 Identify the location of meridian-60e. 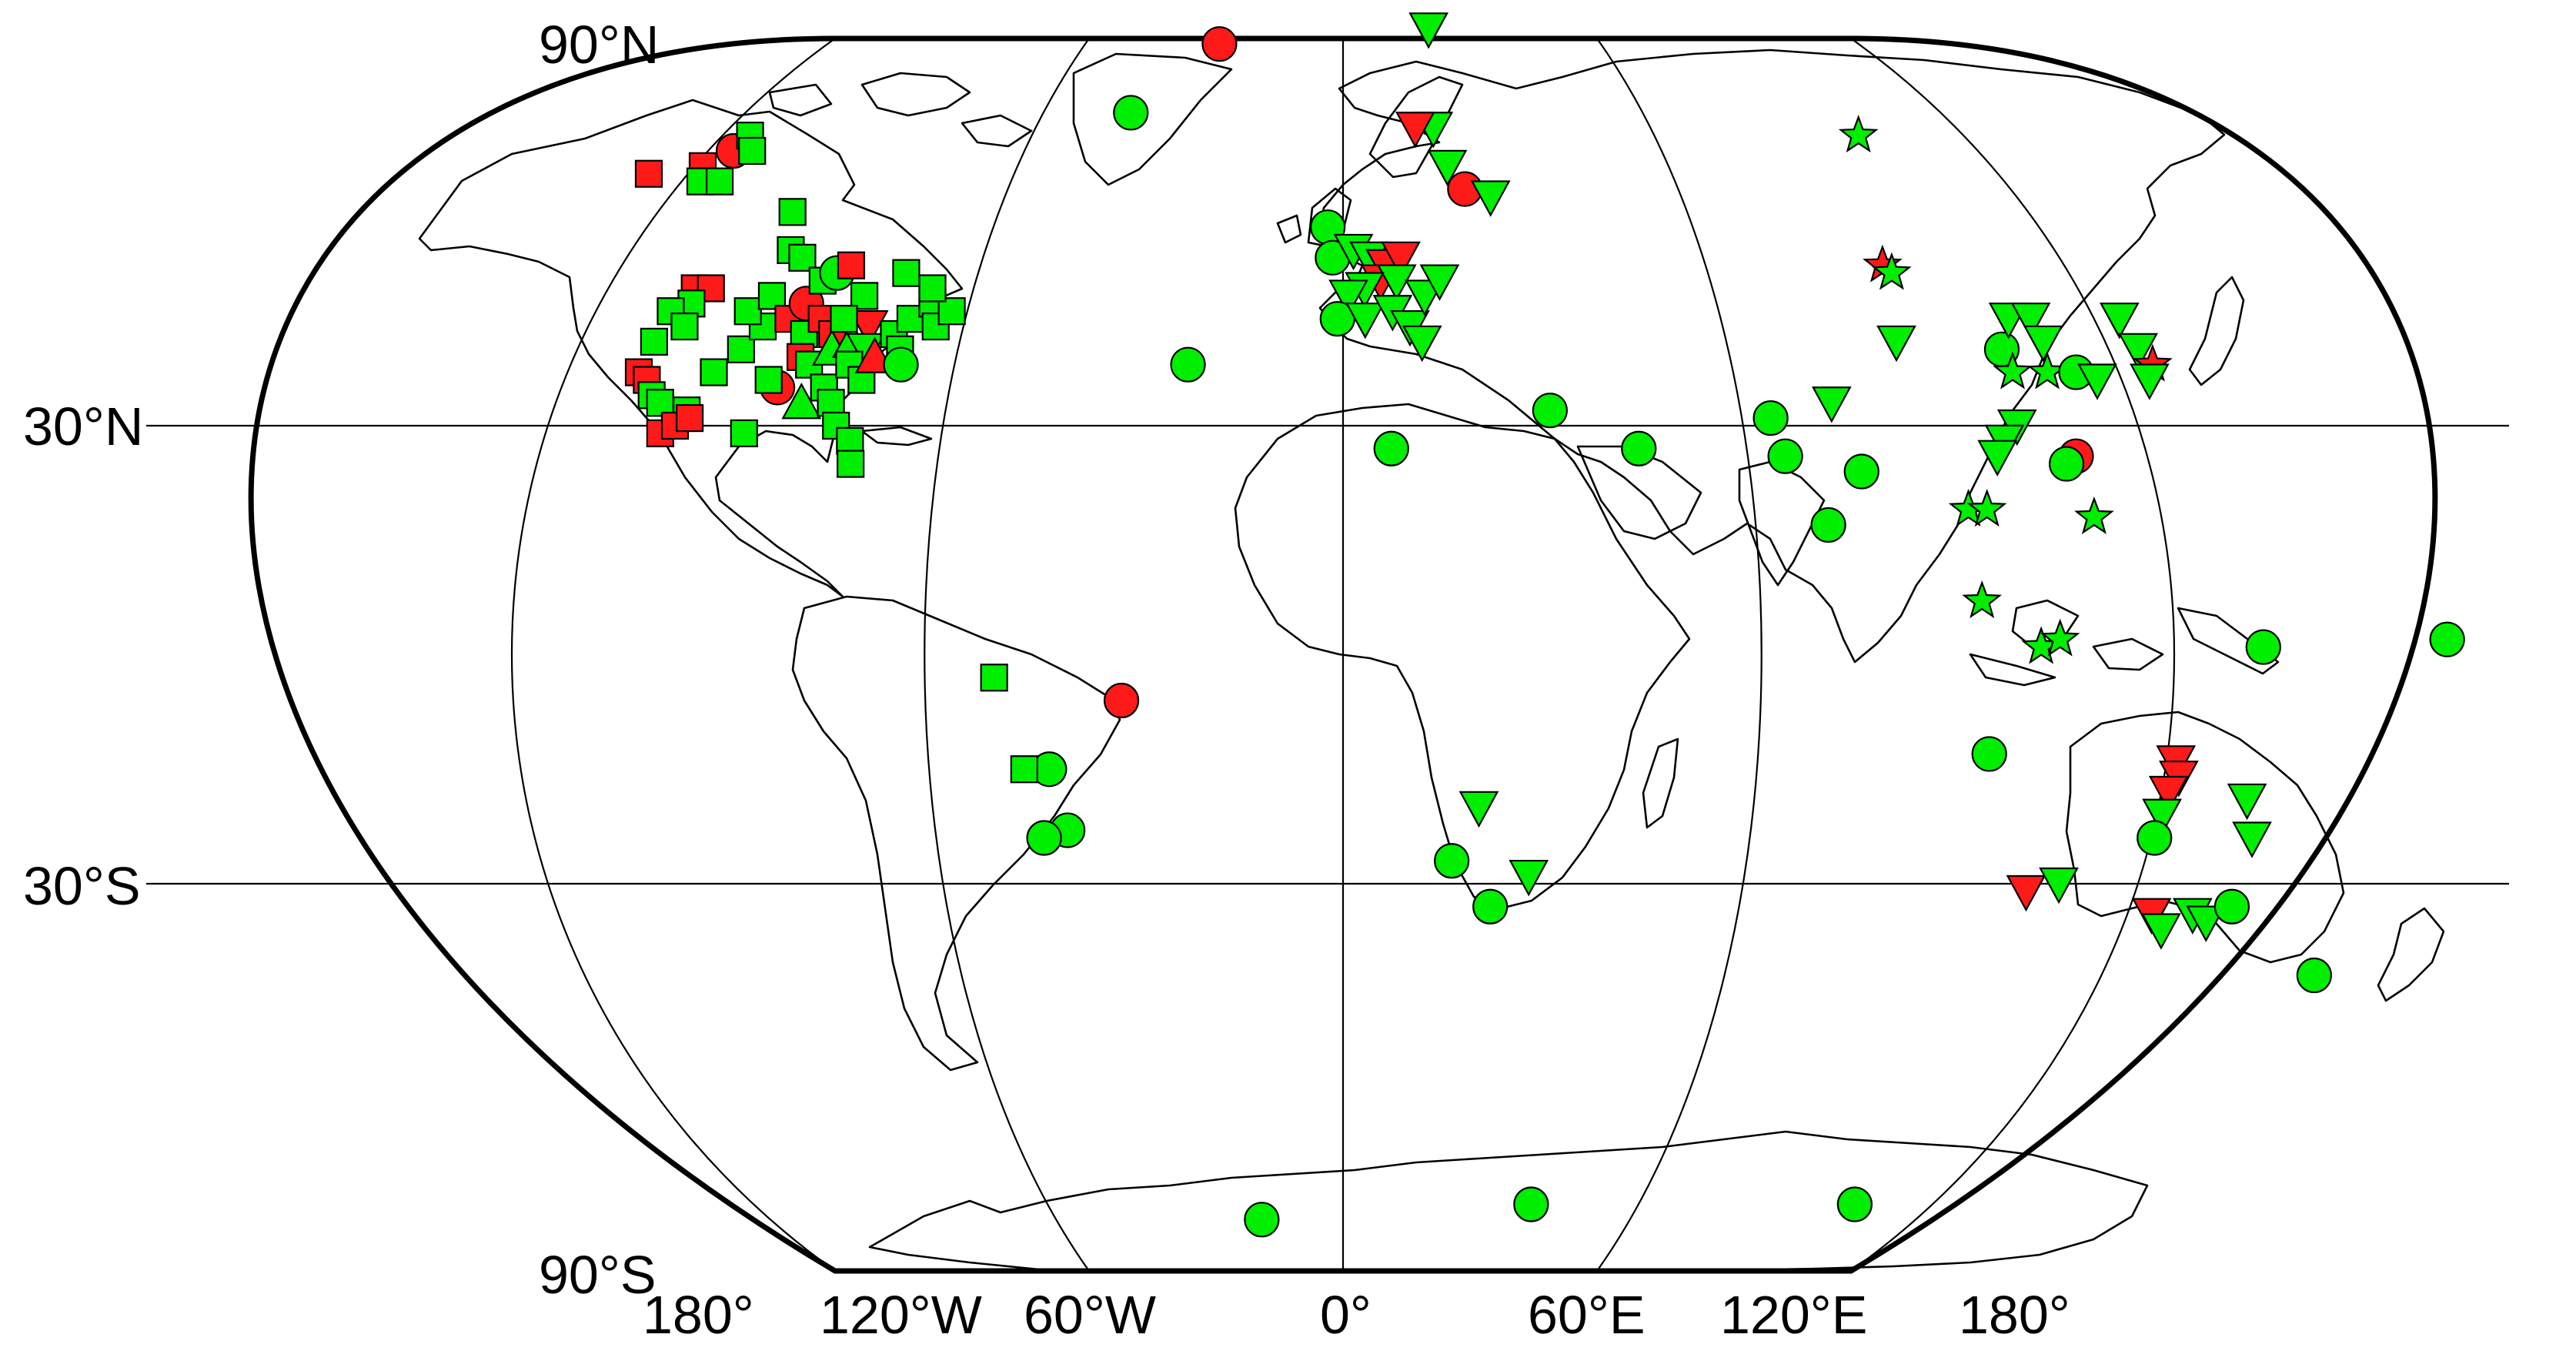
(1679, 655).